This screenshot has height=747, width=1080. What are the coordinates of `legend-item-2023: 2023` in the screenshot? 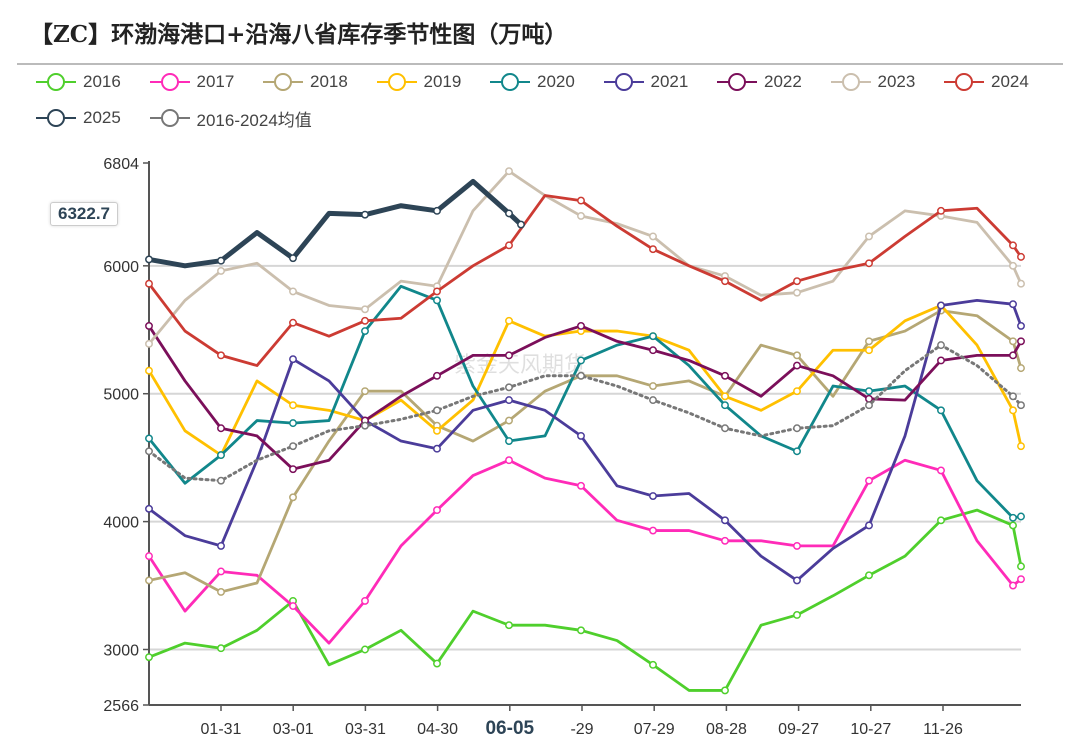 It's located at (873, 82).